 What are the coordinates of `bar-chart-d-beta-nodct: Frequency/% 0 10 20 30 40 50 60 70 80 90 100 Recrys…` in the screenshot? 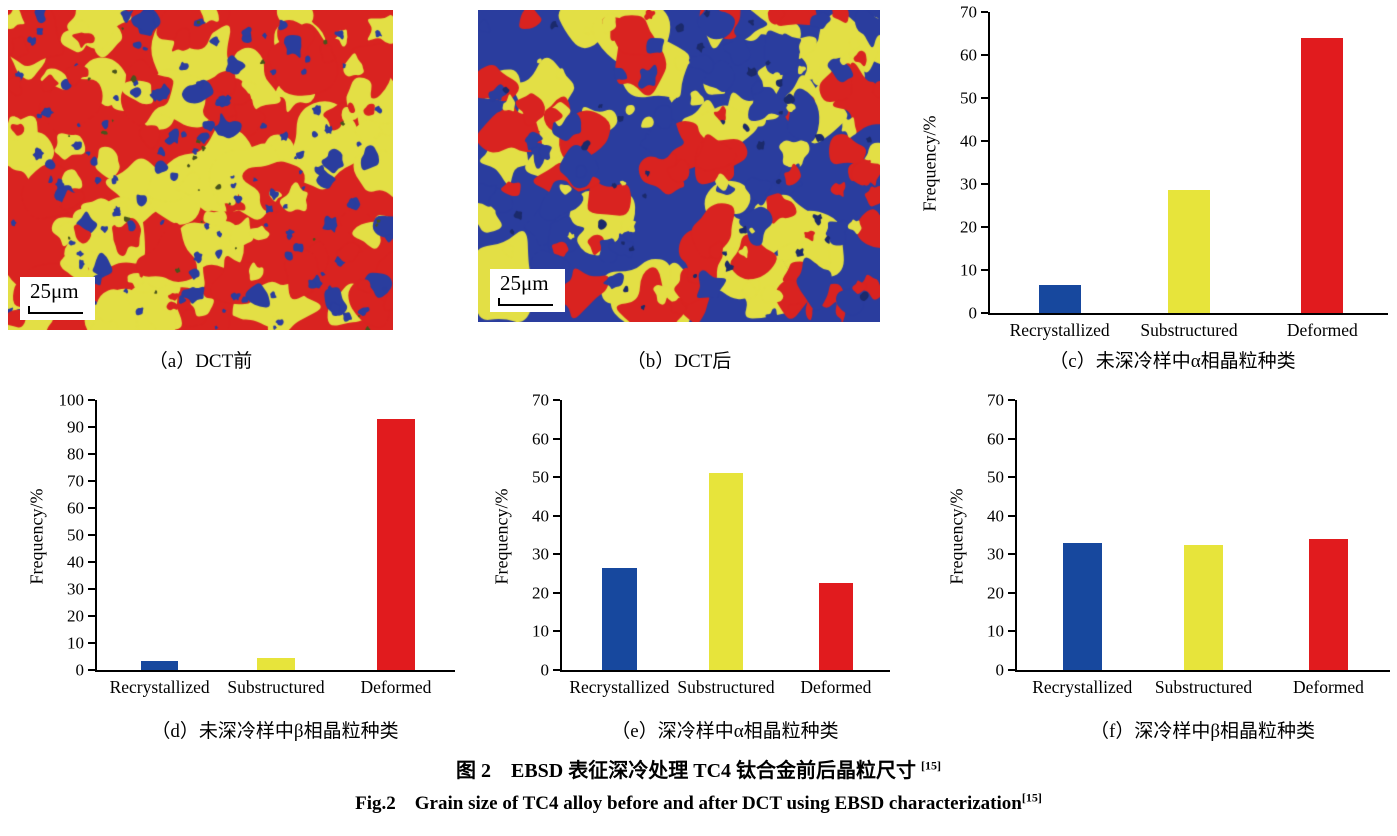 It's located at (241, 544).